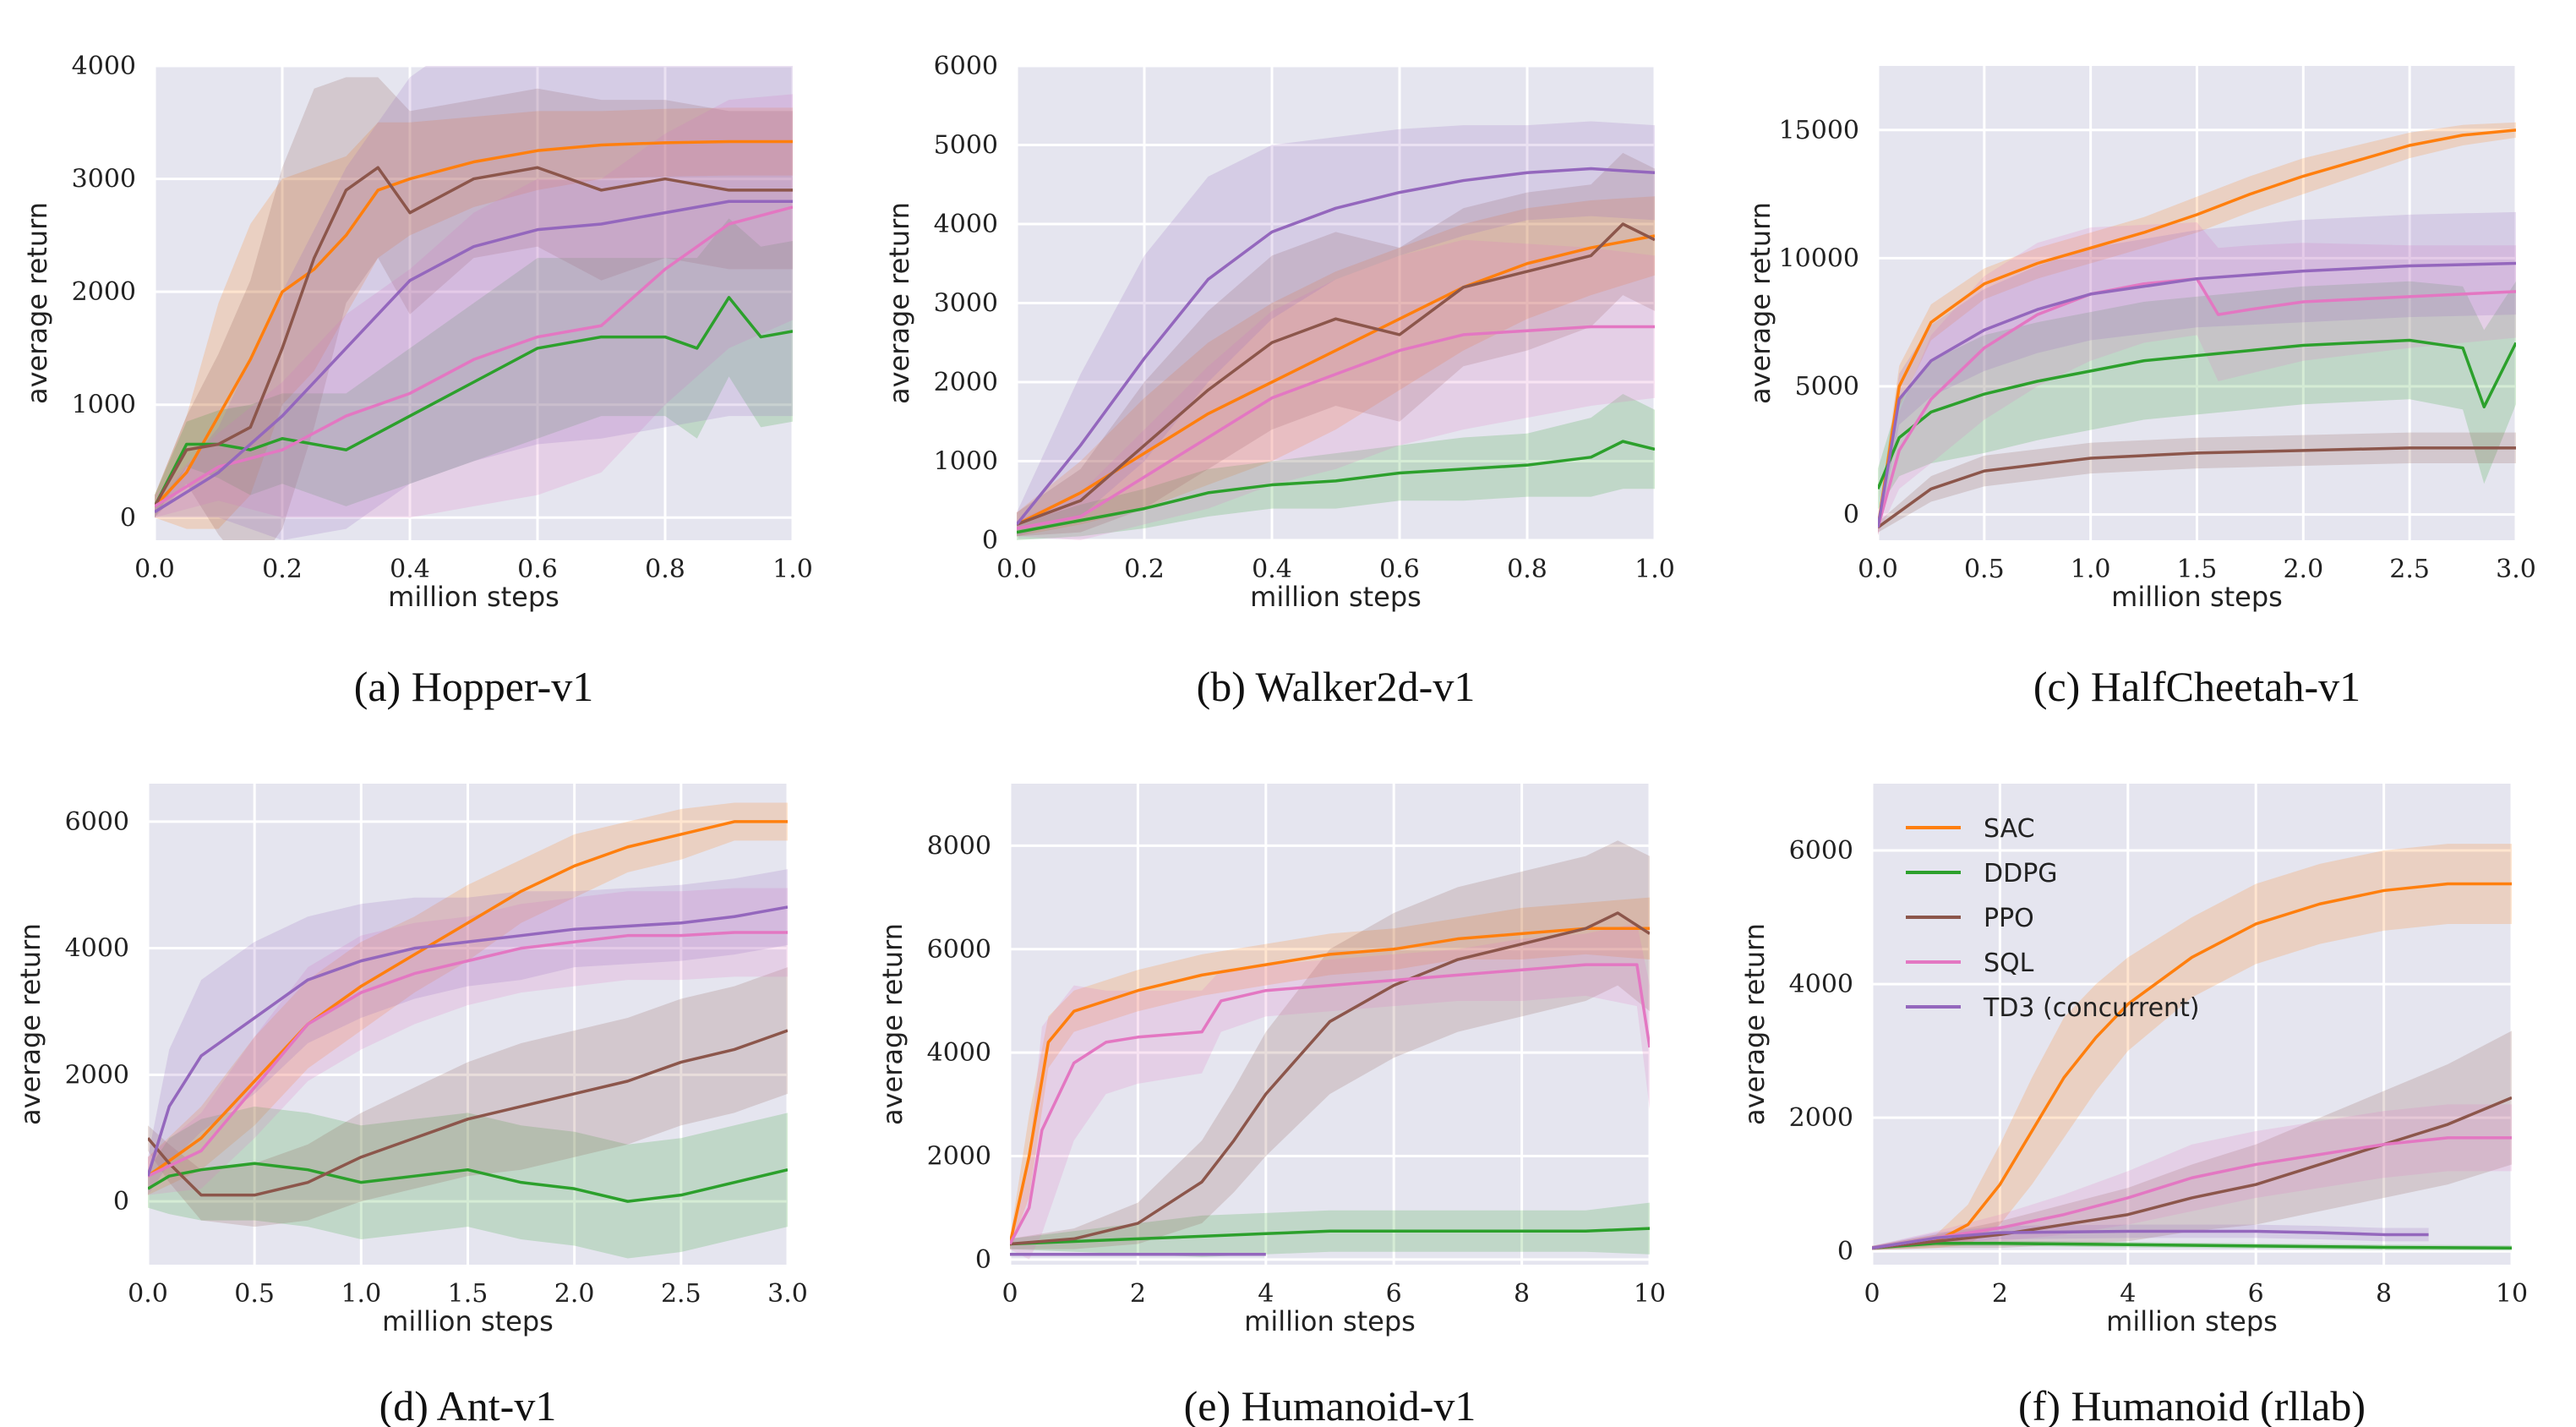 This screenshot has width=2576, height=1427. What do you see at coordinates (104, 405) in the screenshot?
I see `y-tick-label: 1000` at bounding box center [104, 405].